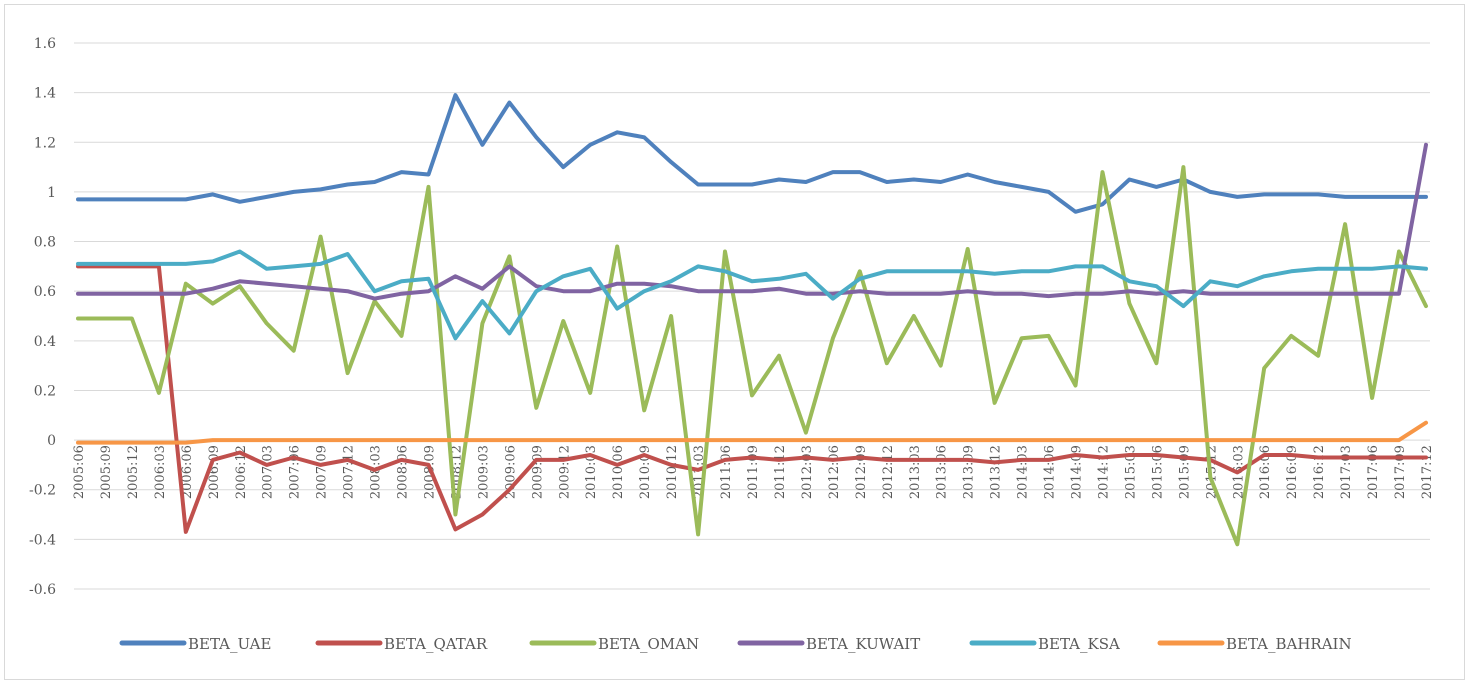 Image resolution: width=1471 pixels, height=686 pixels. Describe the element at coordinates (1400, 472) in the screenshot. I see `x-tick-label: 2017:09` at that location.